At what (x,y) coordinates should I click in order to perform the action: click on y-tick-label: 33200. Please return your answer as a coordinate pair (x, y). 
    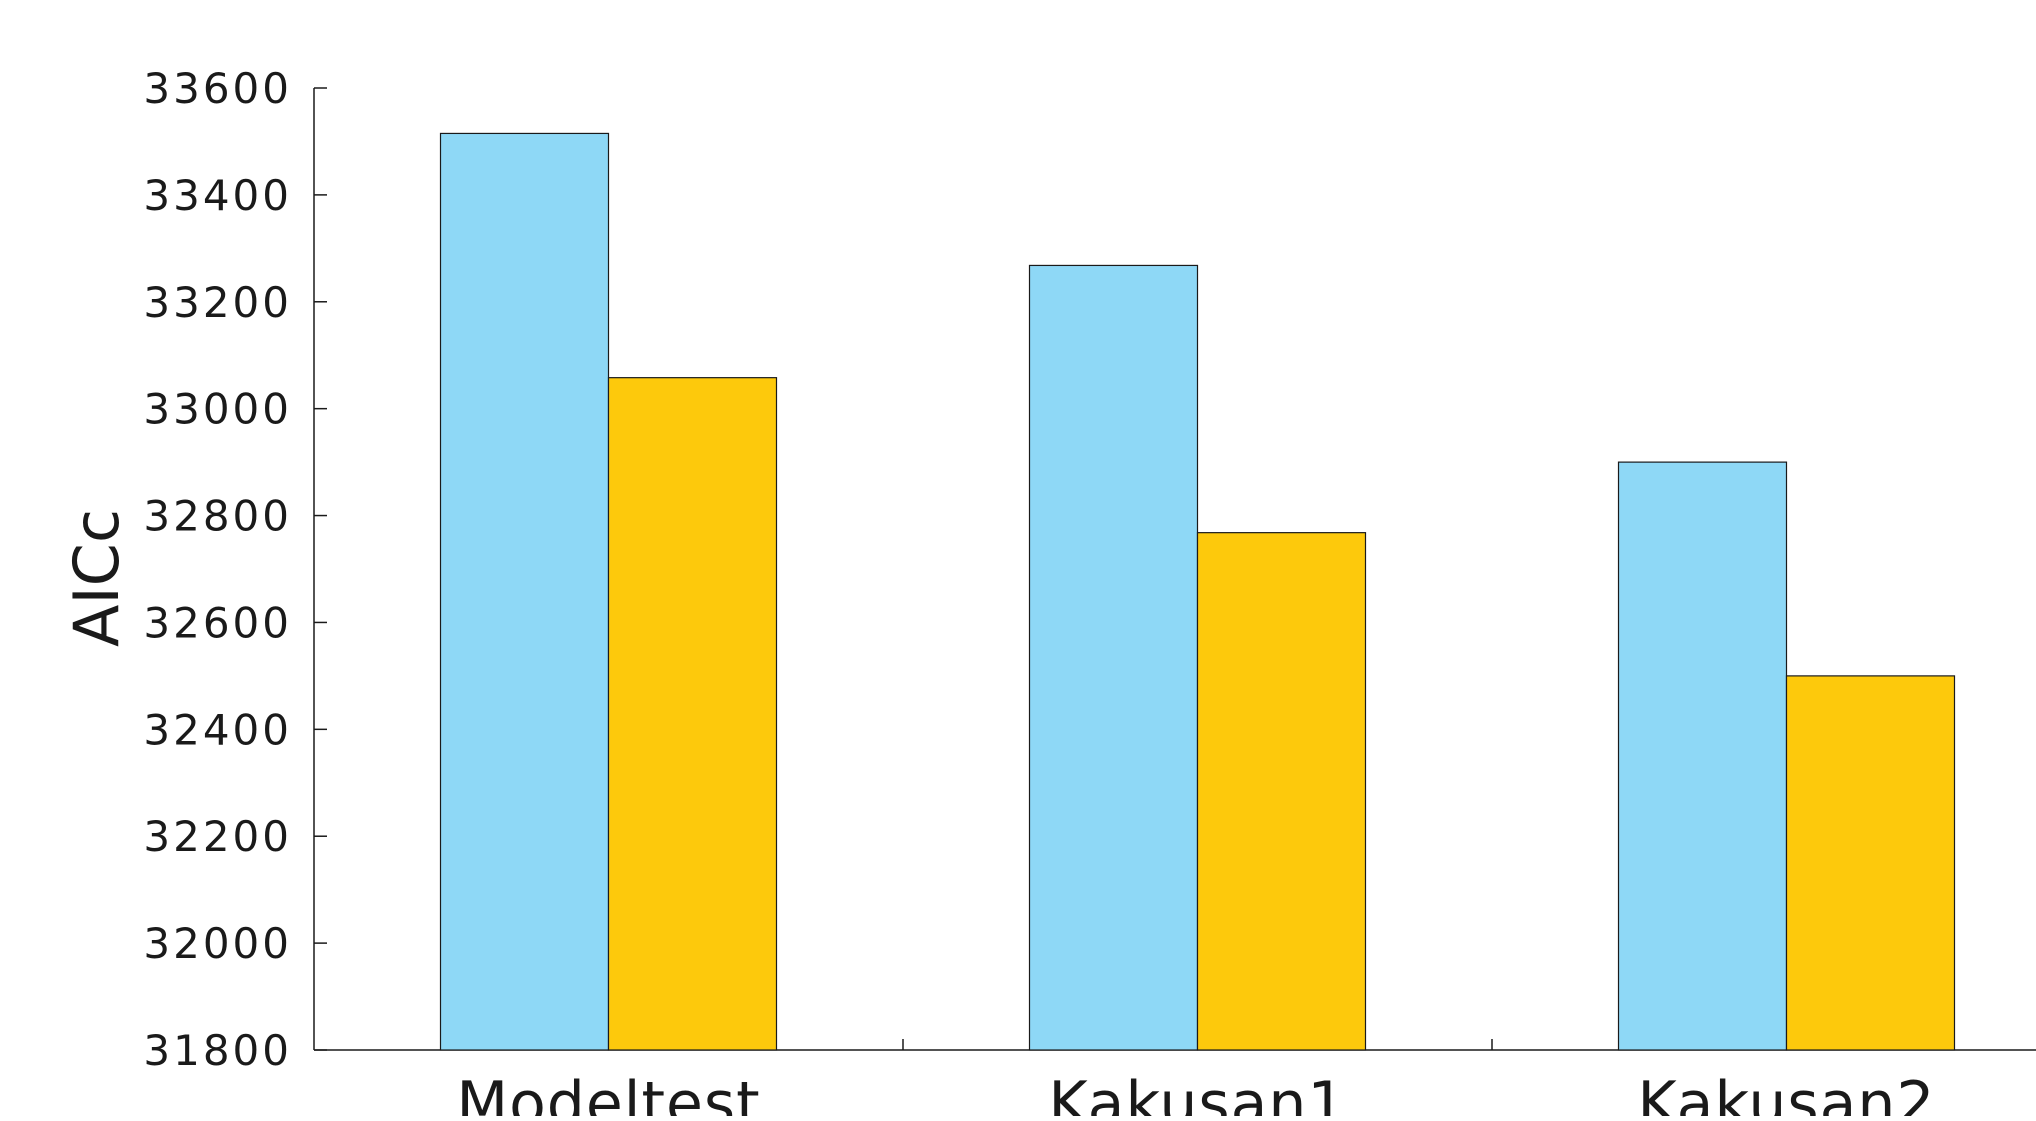
    Looking at the image, I should click on (217, 302).